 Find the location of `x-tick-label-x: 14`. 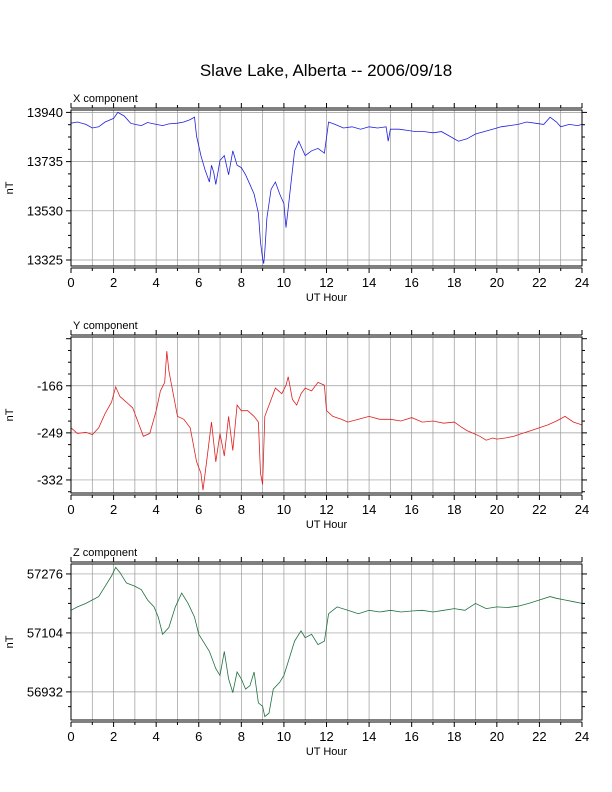

x-tick-label-x: 14 is located at coordinates (369, 282).